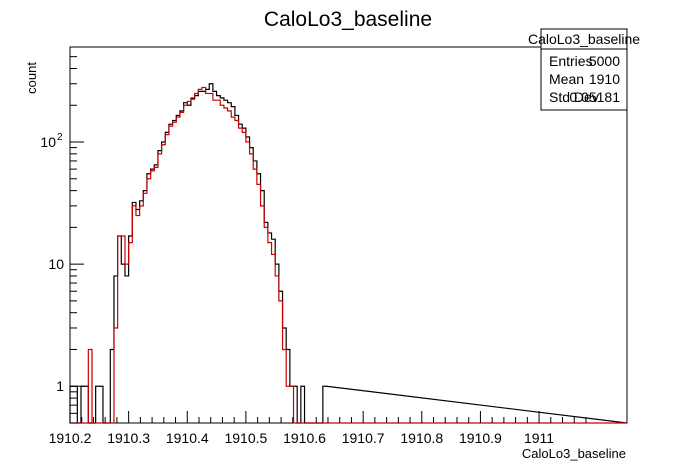 The image size is (696, 472). Describe the element at coordinates (566, 79) in the screenshot. I see `stats-mean-label: Mean` at that location.